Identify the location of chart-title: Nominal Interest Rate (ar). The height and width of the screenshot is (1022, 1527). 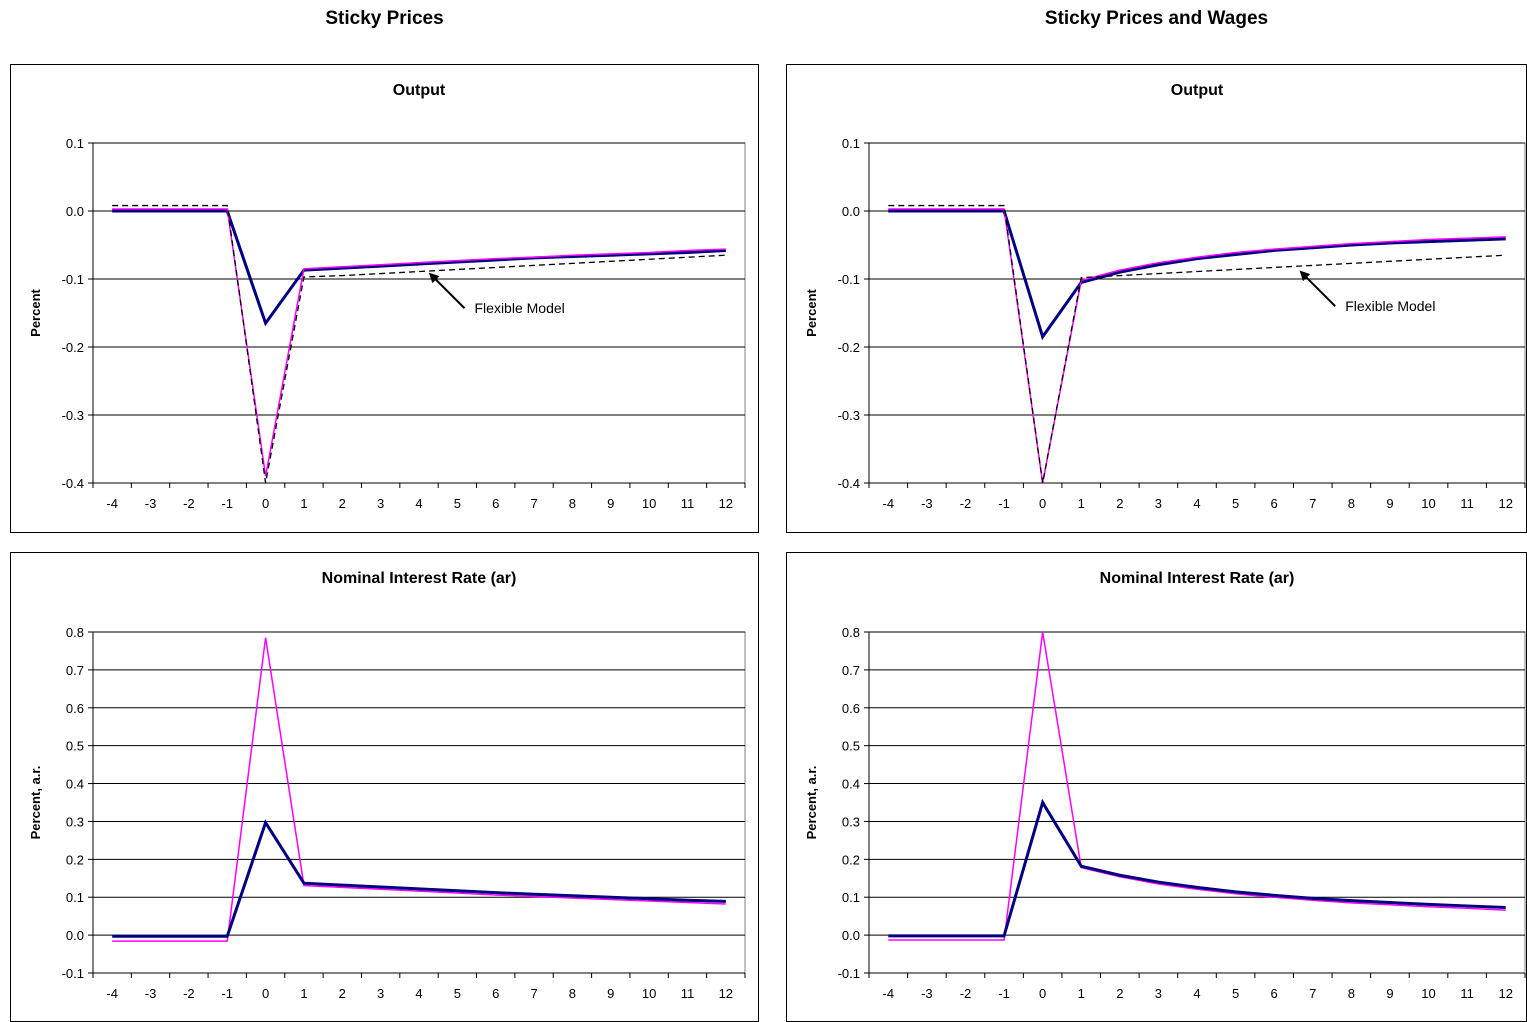
(1197, 578).